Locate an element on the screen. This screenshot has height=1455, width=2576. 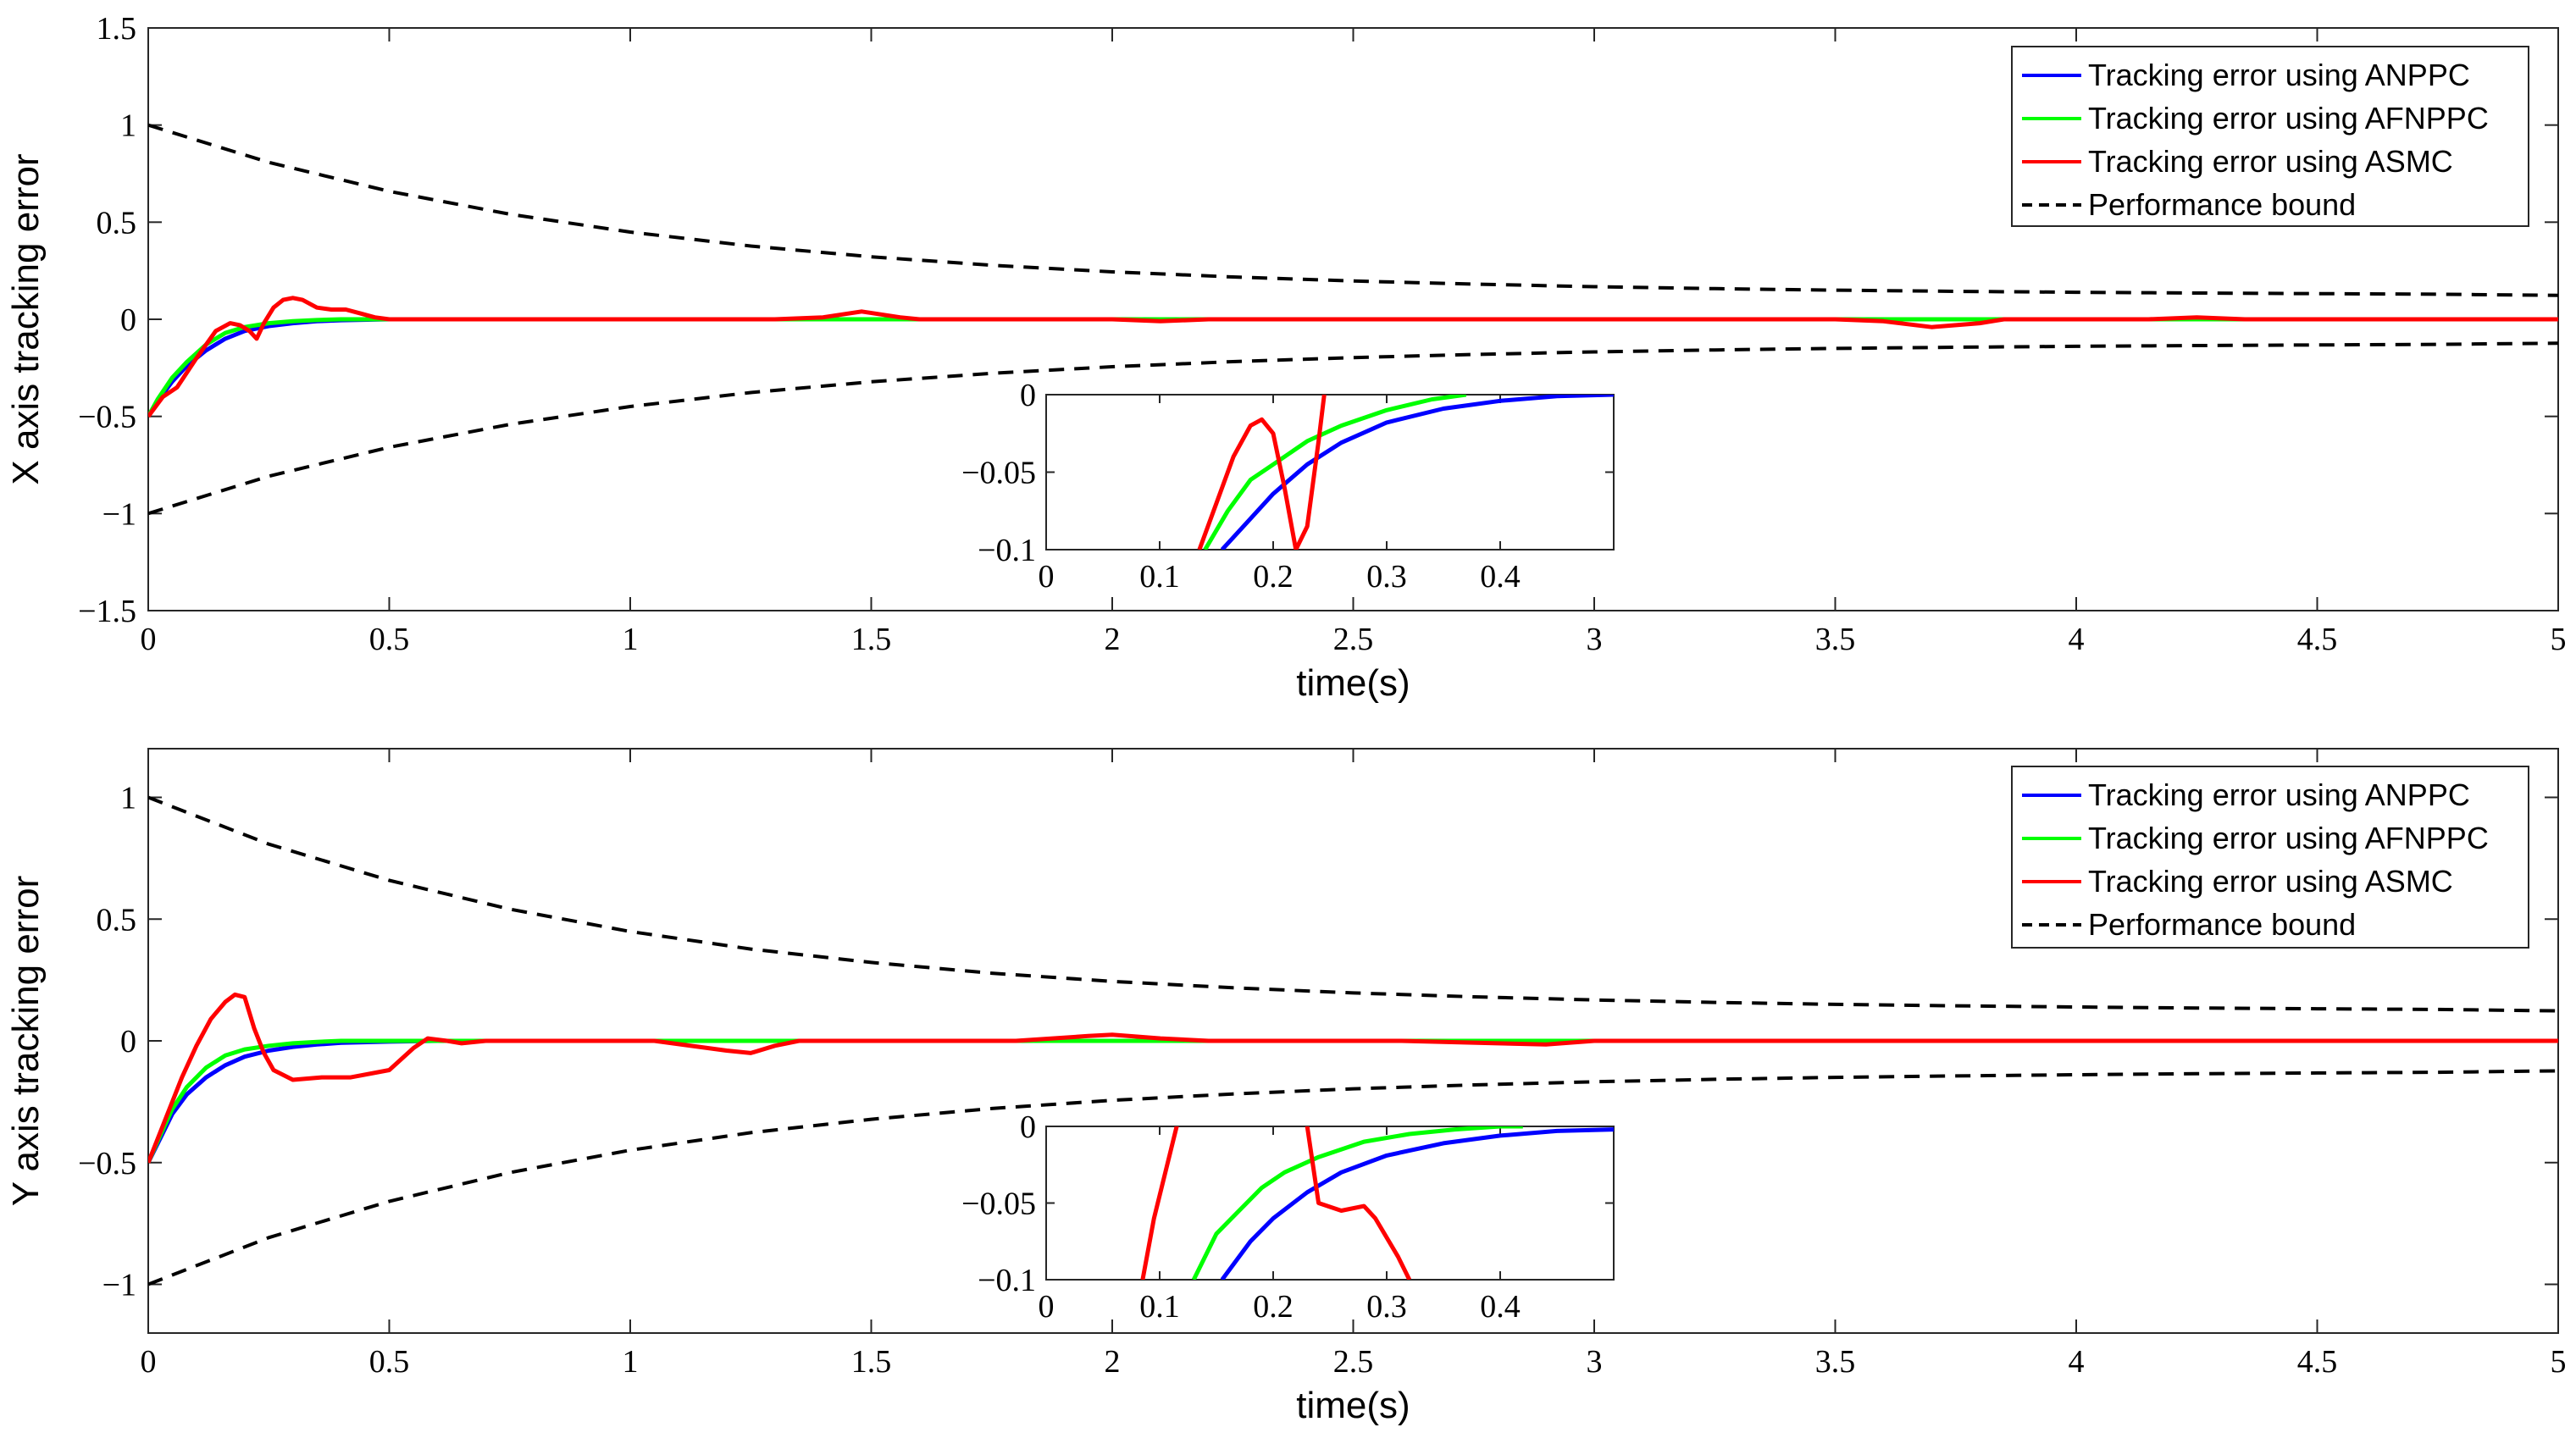
y-axis-label: Y axis tracking error is located at coordinates (26, 1041).